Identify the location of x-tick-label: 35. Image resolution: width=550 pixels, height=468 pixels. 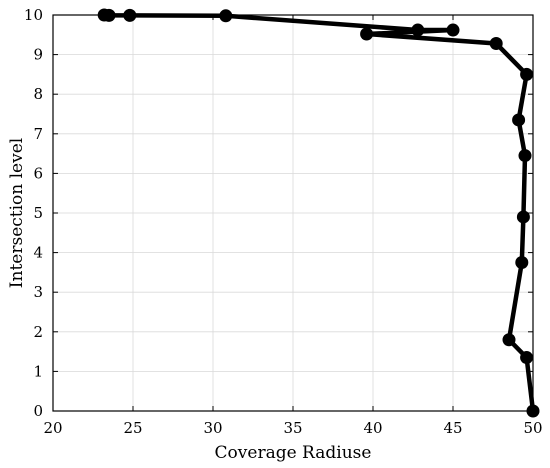
(292, 428).